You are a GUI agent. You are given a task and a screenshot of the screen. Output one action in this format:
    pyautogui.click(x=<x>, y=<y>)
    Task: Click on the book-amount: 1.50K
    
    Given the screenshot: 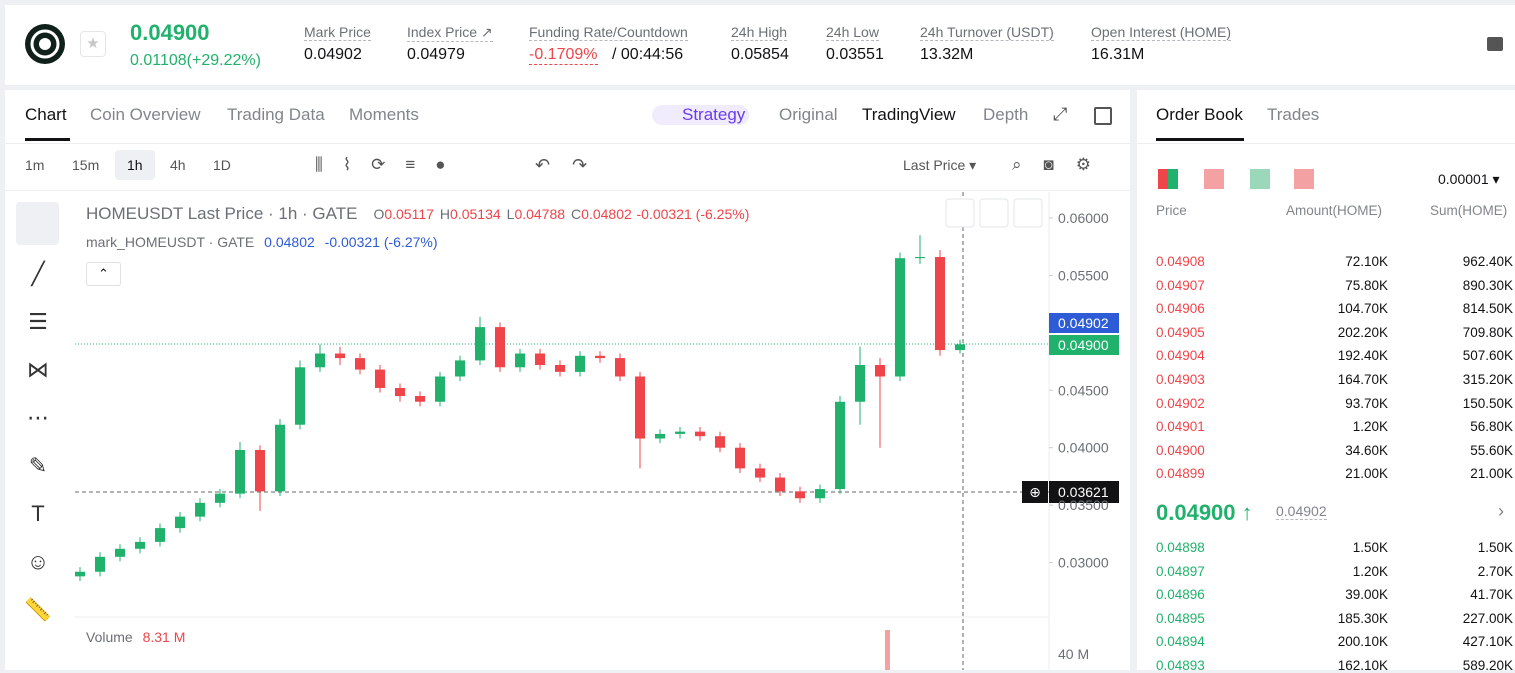 What is the action you would take?
    pyautogui.click(x=1370, y=547)
    